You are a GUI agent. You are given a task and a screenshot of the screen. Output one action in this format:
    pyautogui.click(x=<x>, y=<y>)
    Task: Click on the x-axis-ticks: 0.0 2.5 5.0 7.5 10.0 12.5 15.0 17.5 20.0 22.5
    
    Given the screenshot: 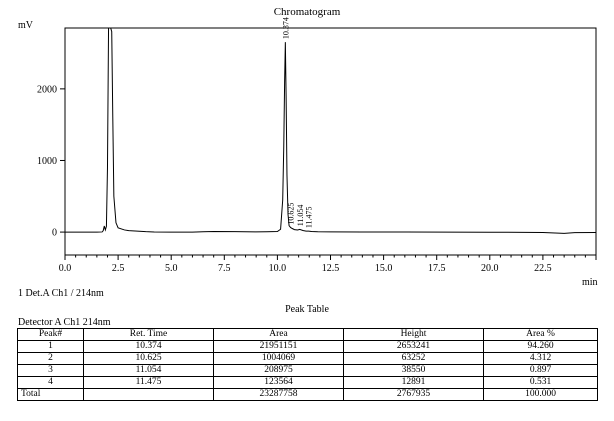 What is the action you would take?
    pyautogui.click(x=328, y=264)
    